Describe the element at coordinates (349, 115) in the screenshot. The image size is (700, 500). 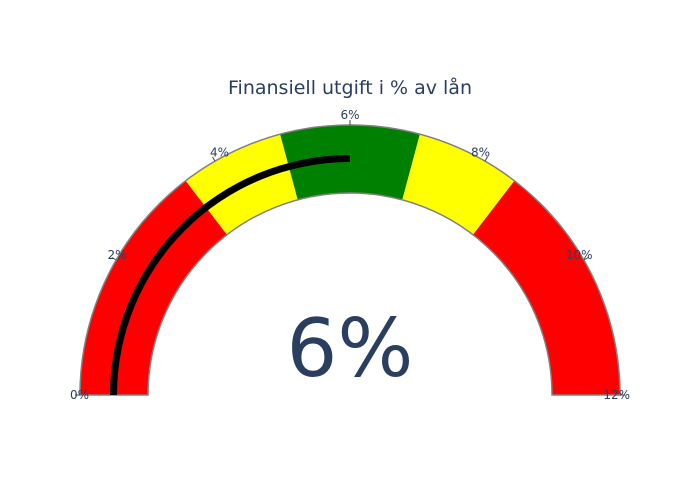
I see `gauge-tick-label-3: 6%` at that location.